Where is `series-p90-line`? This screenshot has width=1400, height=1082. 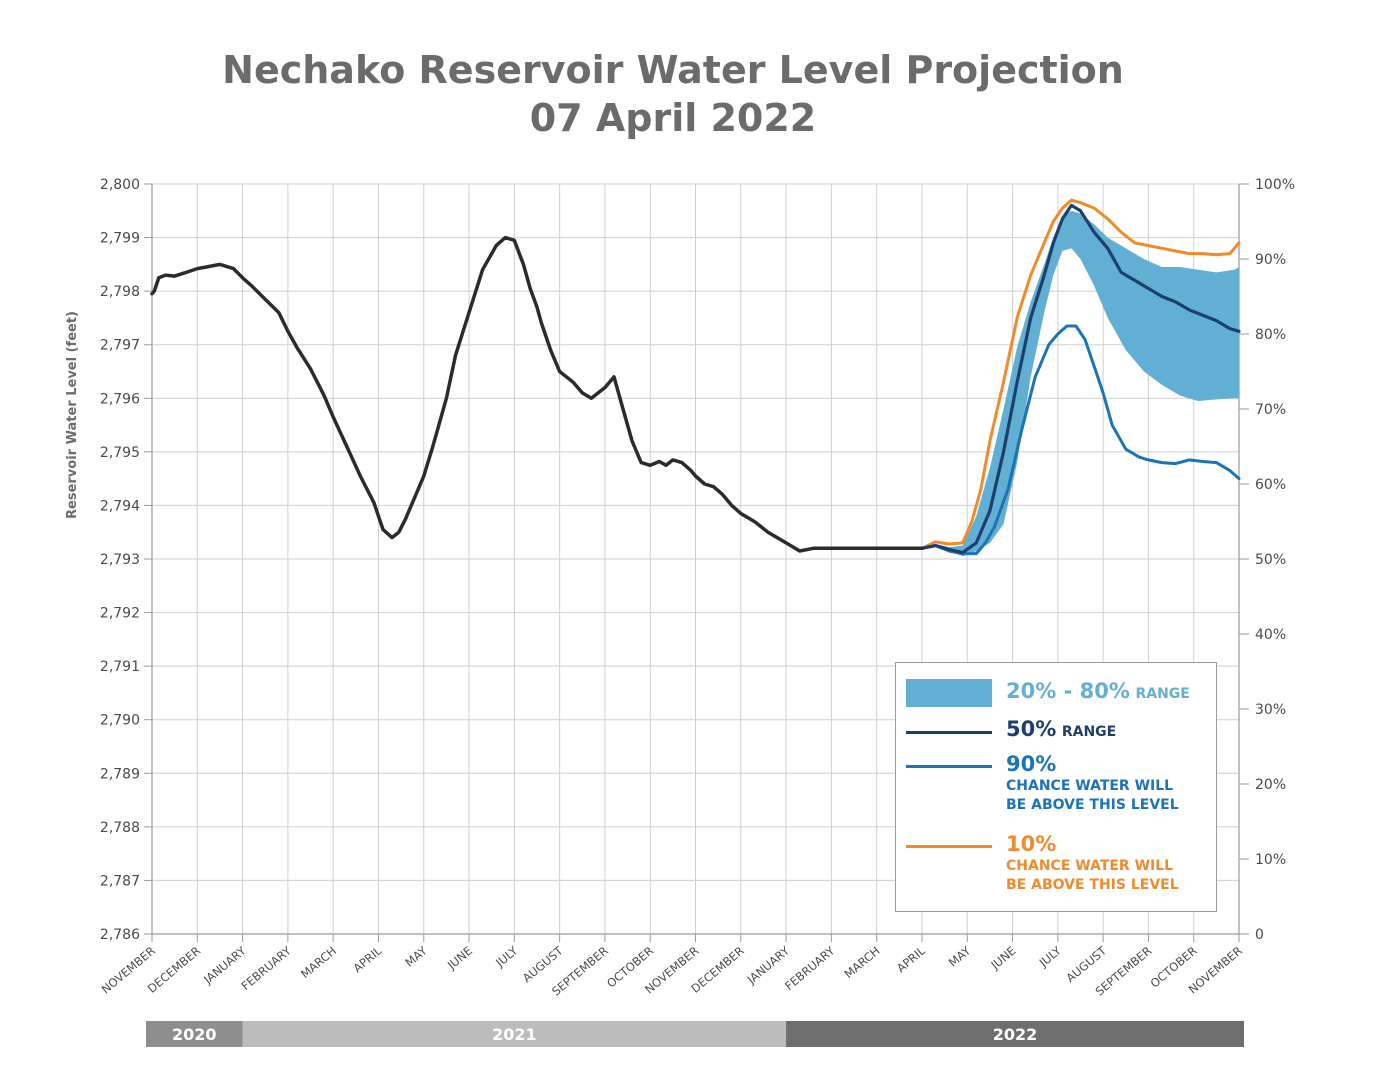
series-p90-line is located at coordinates (1080, 440).